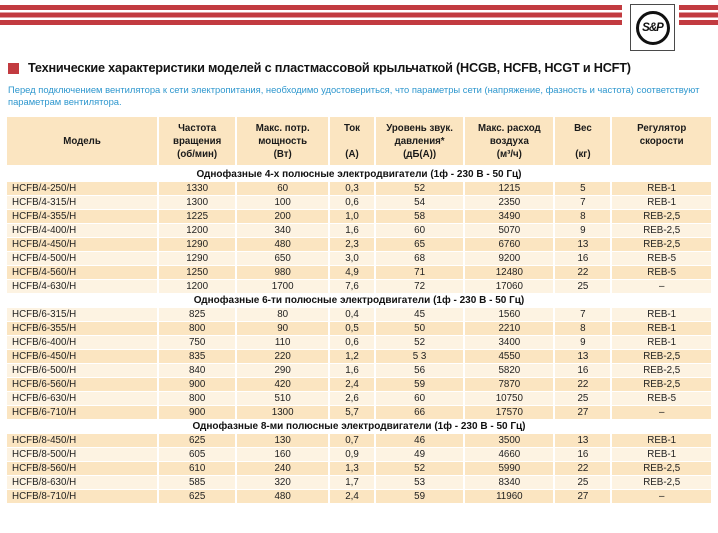  What do you see at coordinates (83, 399) in the screenshot?
I see `cell-model: HCFB/6-630/H` at bounding box center [83, 399].